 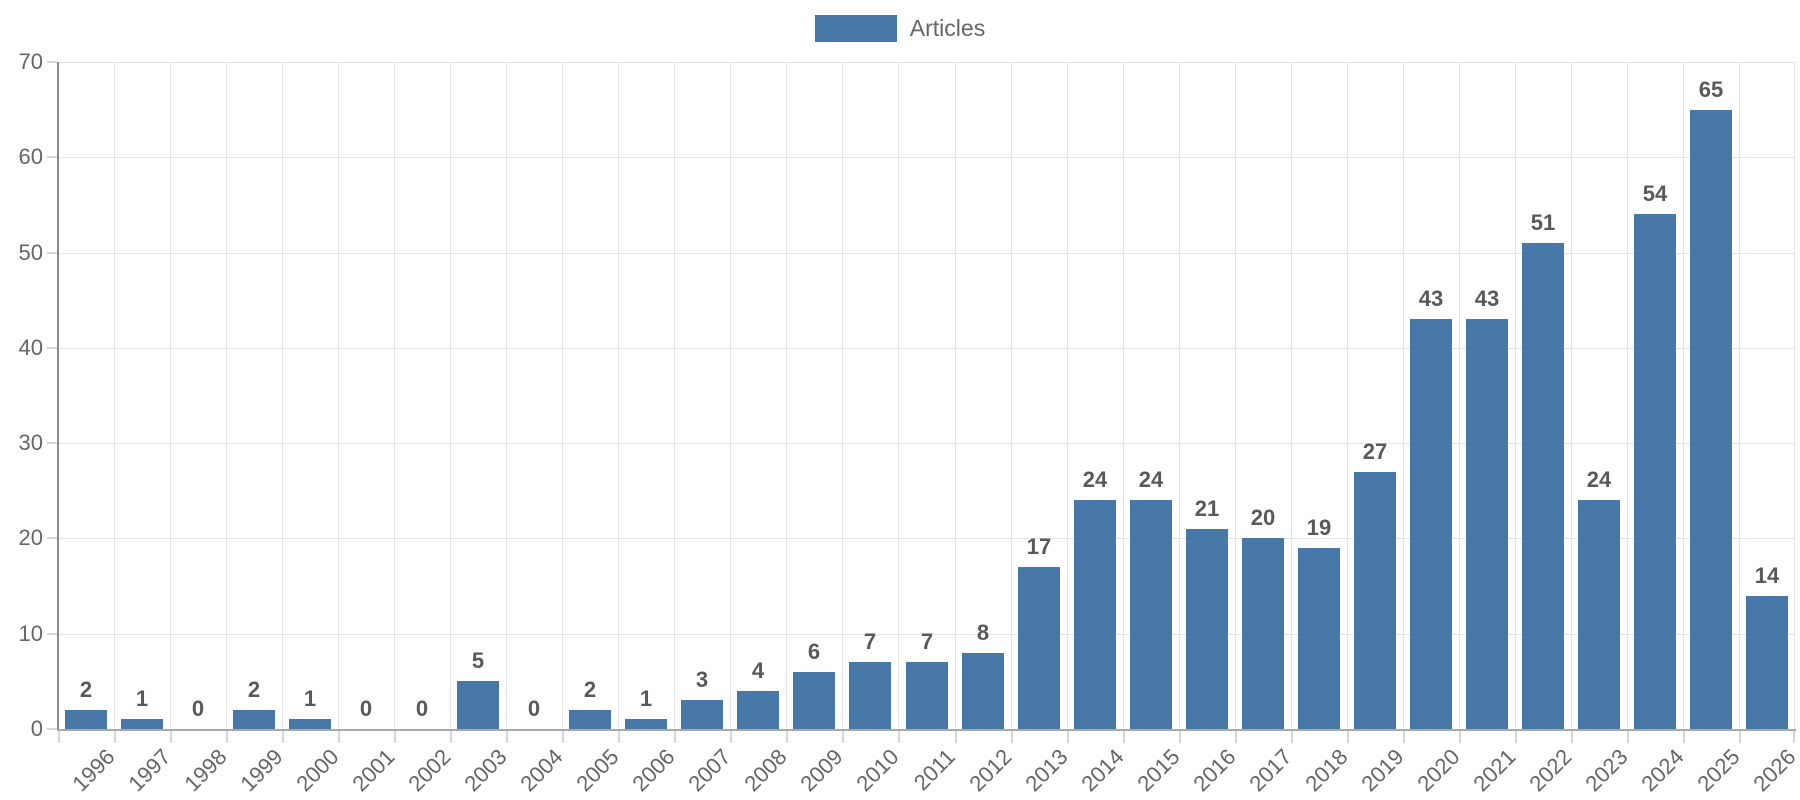 What do you see at coordinates (590, 719) in the screenshot?
I see `bar-2005` at bounding box center [590, 719].